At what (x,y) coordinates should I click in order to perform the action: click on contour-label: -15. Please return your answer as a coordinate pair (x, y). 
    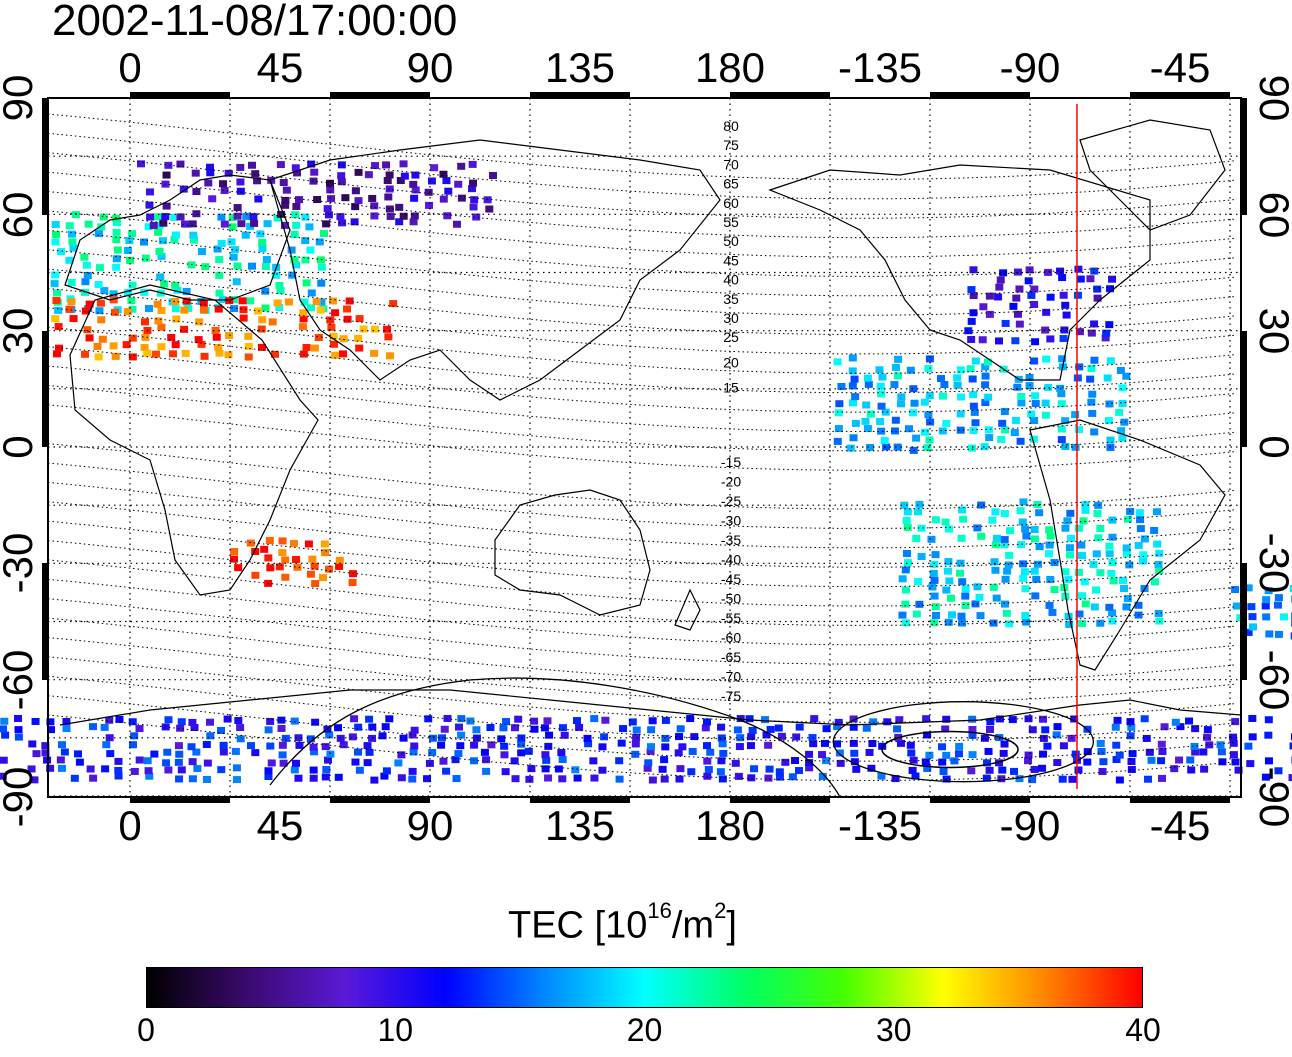
    Looking at the image, I should click on (731, 462).